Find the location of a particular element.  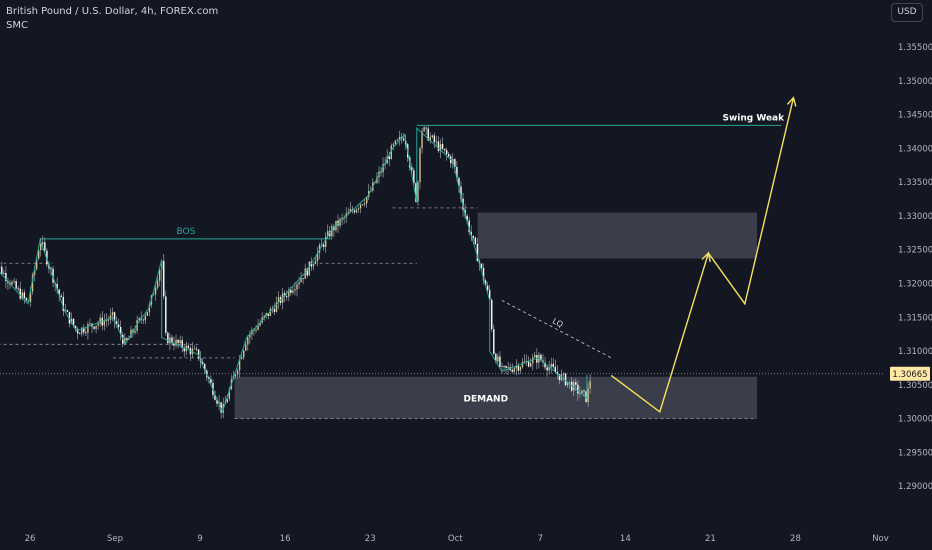

y-tick-label: 1.34500 is located at coordinates (915, 116).